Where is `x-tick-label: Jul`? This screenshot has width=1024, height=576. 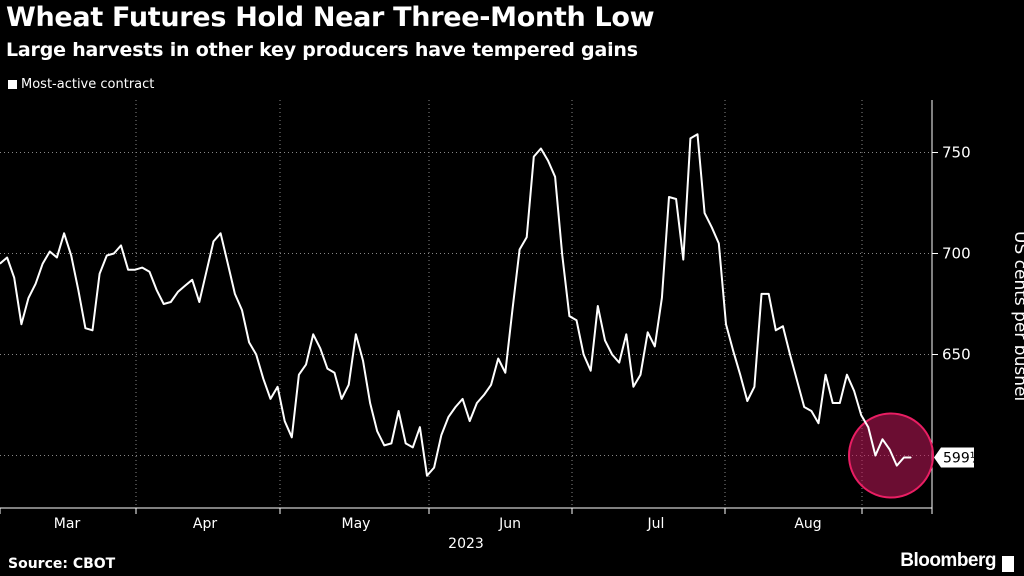
x-tick-label: Jul is located at coordinates (656, 524).